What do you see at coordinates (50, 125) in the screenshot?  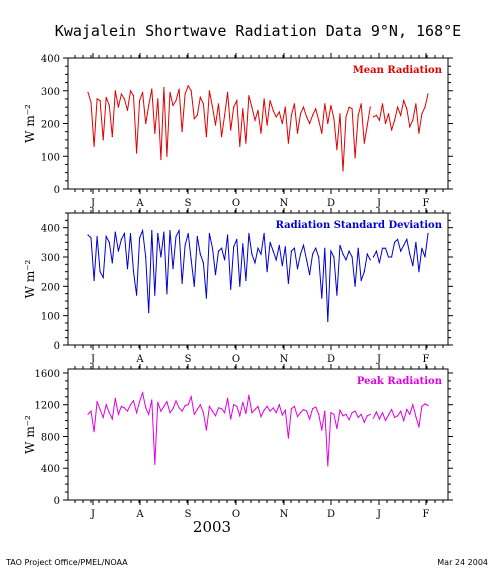 I see `y-tick-label: 200` at bounding box center [50, 125].